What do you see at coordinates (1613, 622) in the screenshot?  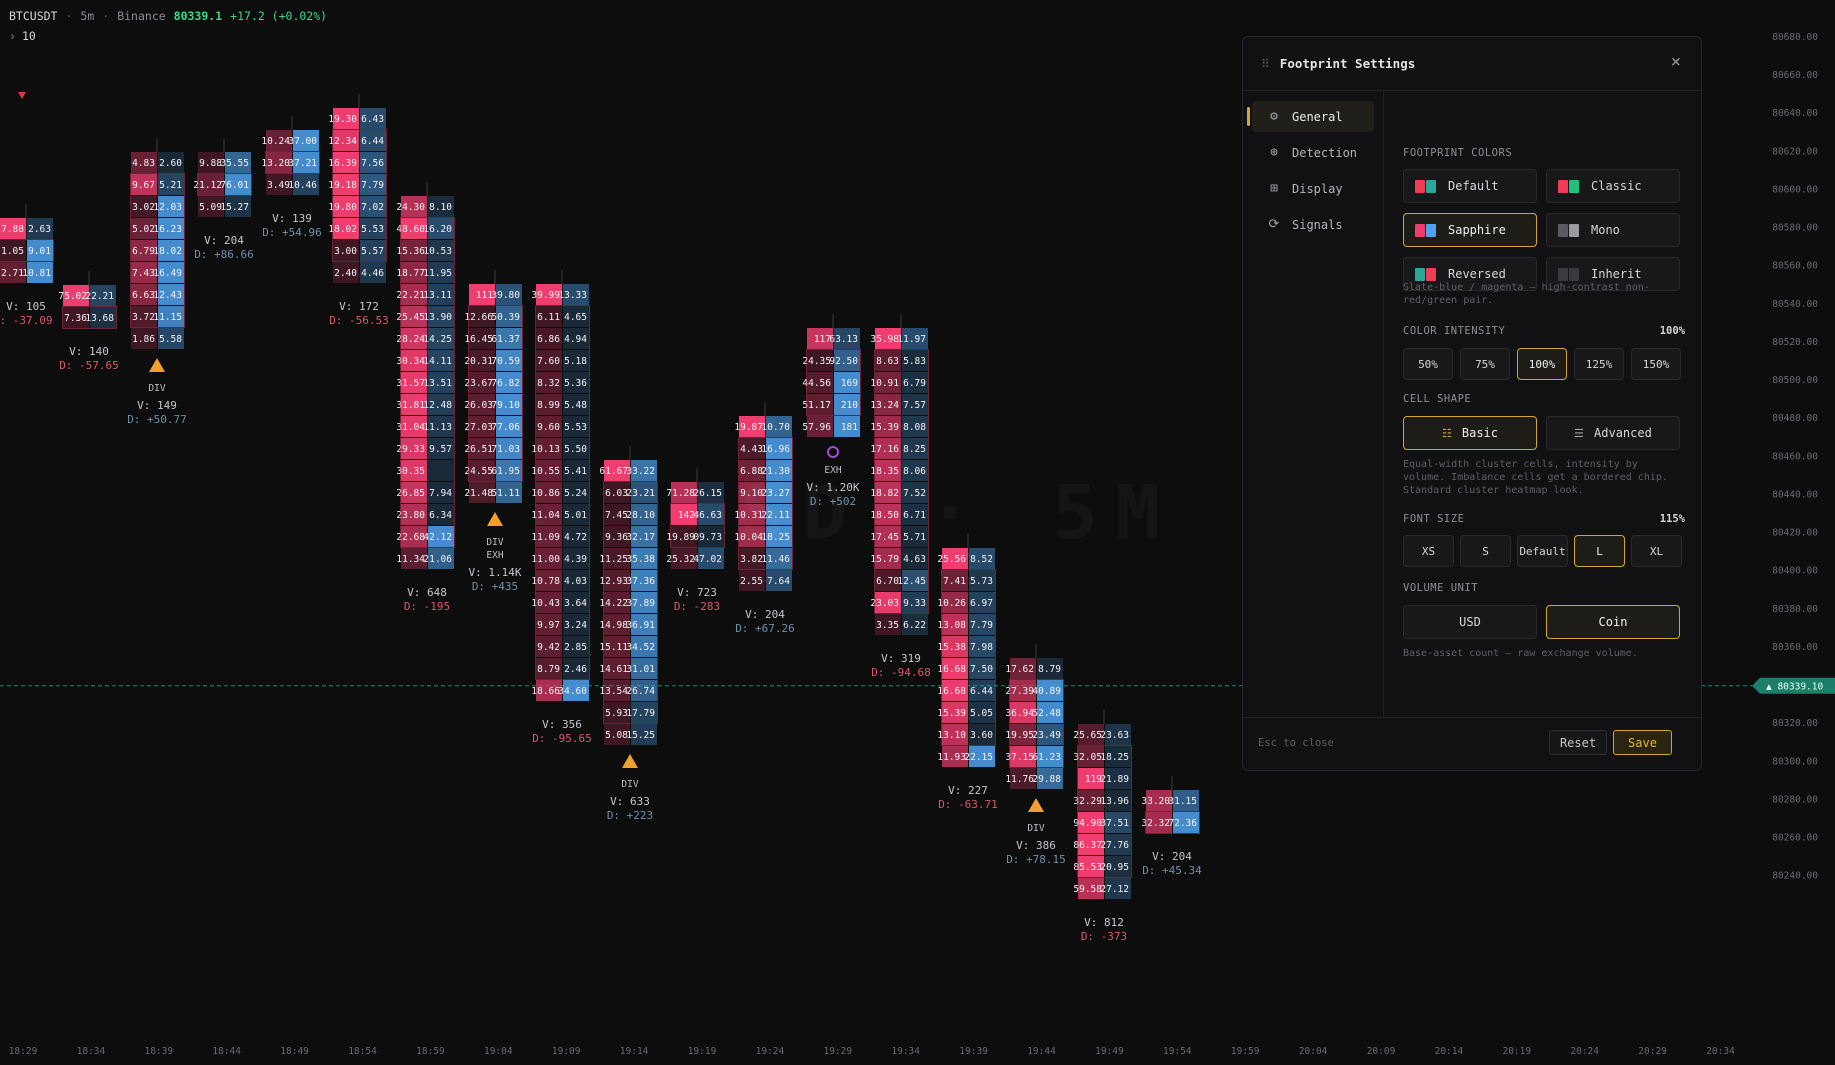 I see `unit-coin-button: Coin` at bounding box center [1613, 622].